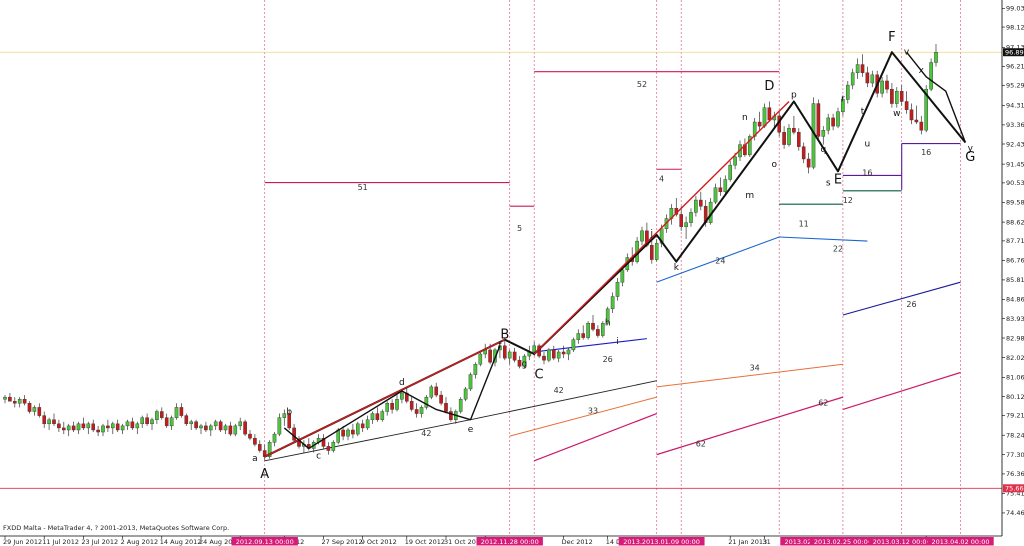  I want to click on time-tick-label: 19 Oct 2012, so click(425, 542).